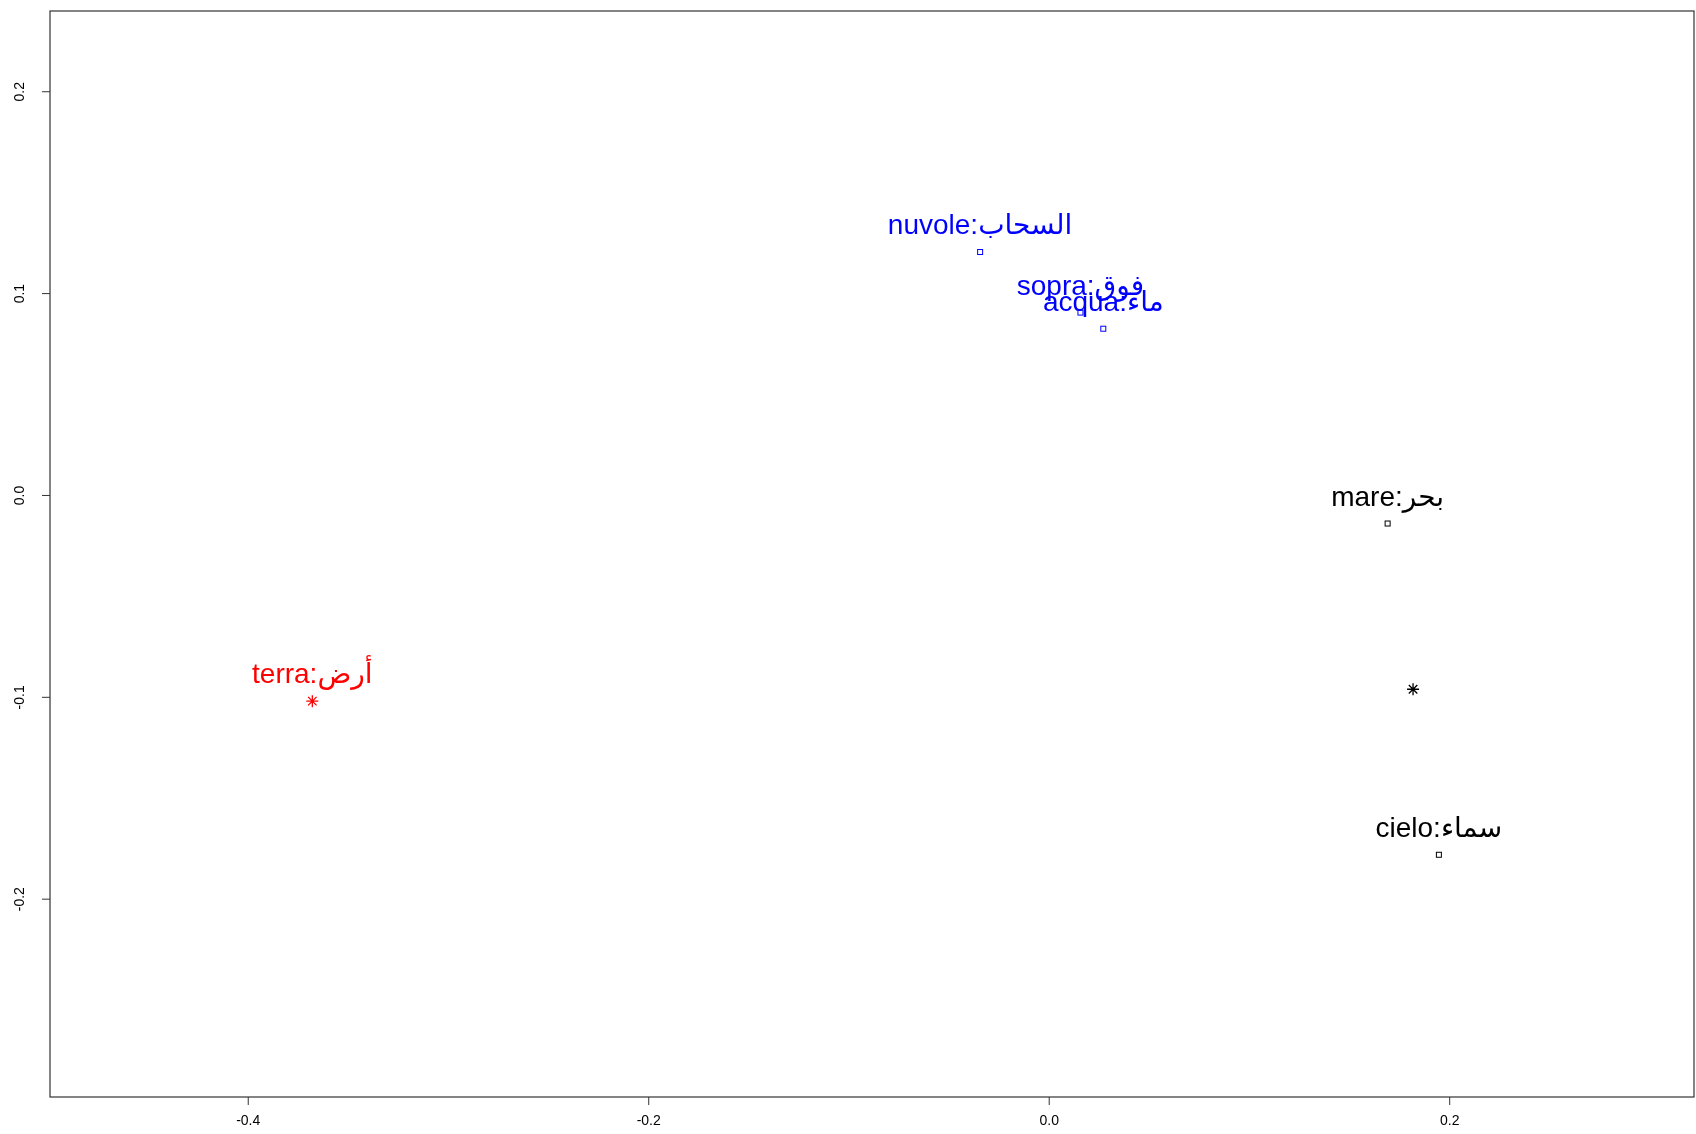  What do you see at coordinates (19, 495) in the screenshot?
I see `y-tick-label: 0.0` at bounding box center [19, 495].